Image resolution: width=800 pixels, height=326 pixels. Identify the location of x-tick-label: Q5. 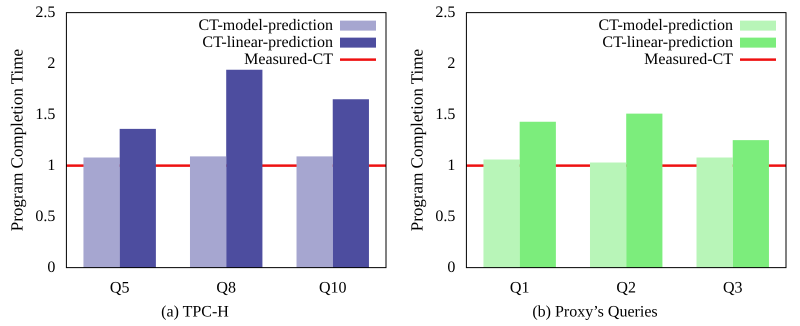
(120, 287).